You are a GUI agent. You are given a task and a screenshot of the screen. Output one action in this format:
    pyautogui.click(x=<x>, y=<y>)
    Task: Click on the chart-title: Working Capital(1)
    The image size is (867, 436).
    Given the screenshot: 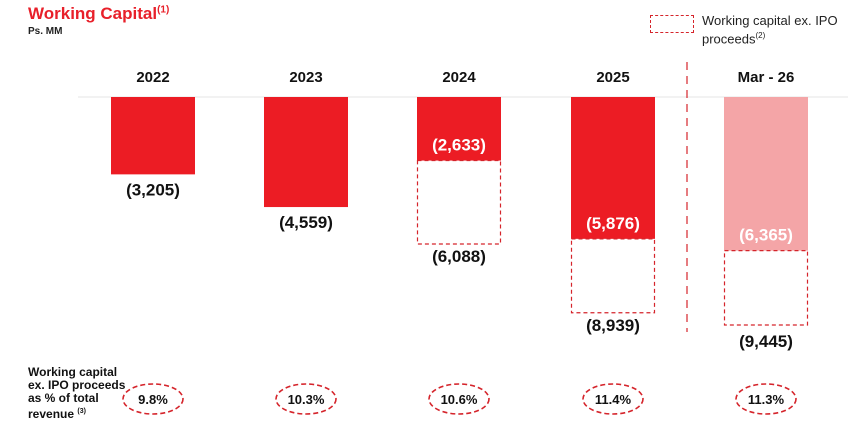 What is the action you would take?
    pyautogui.click(x=98, y=14)
    